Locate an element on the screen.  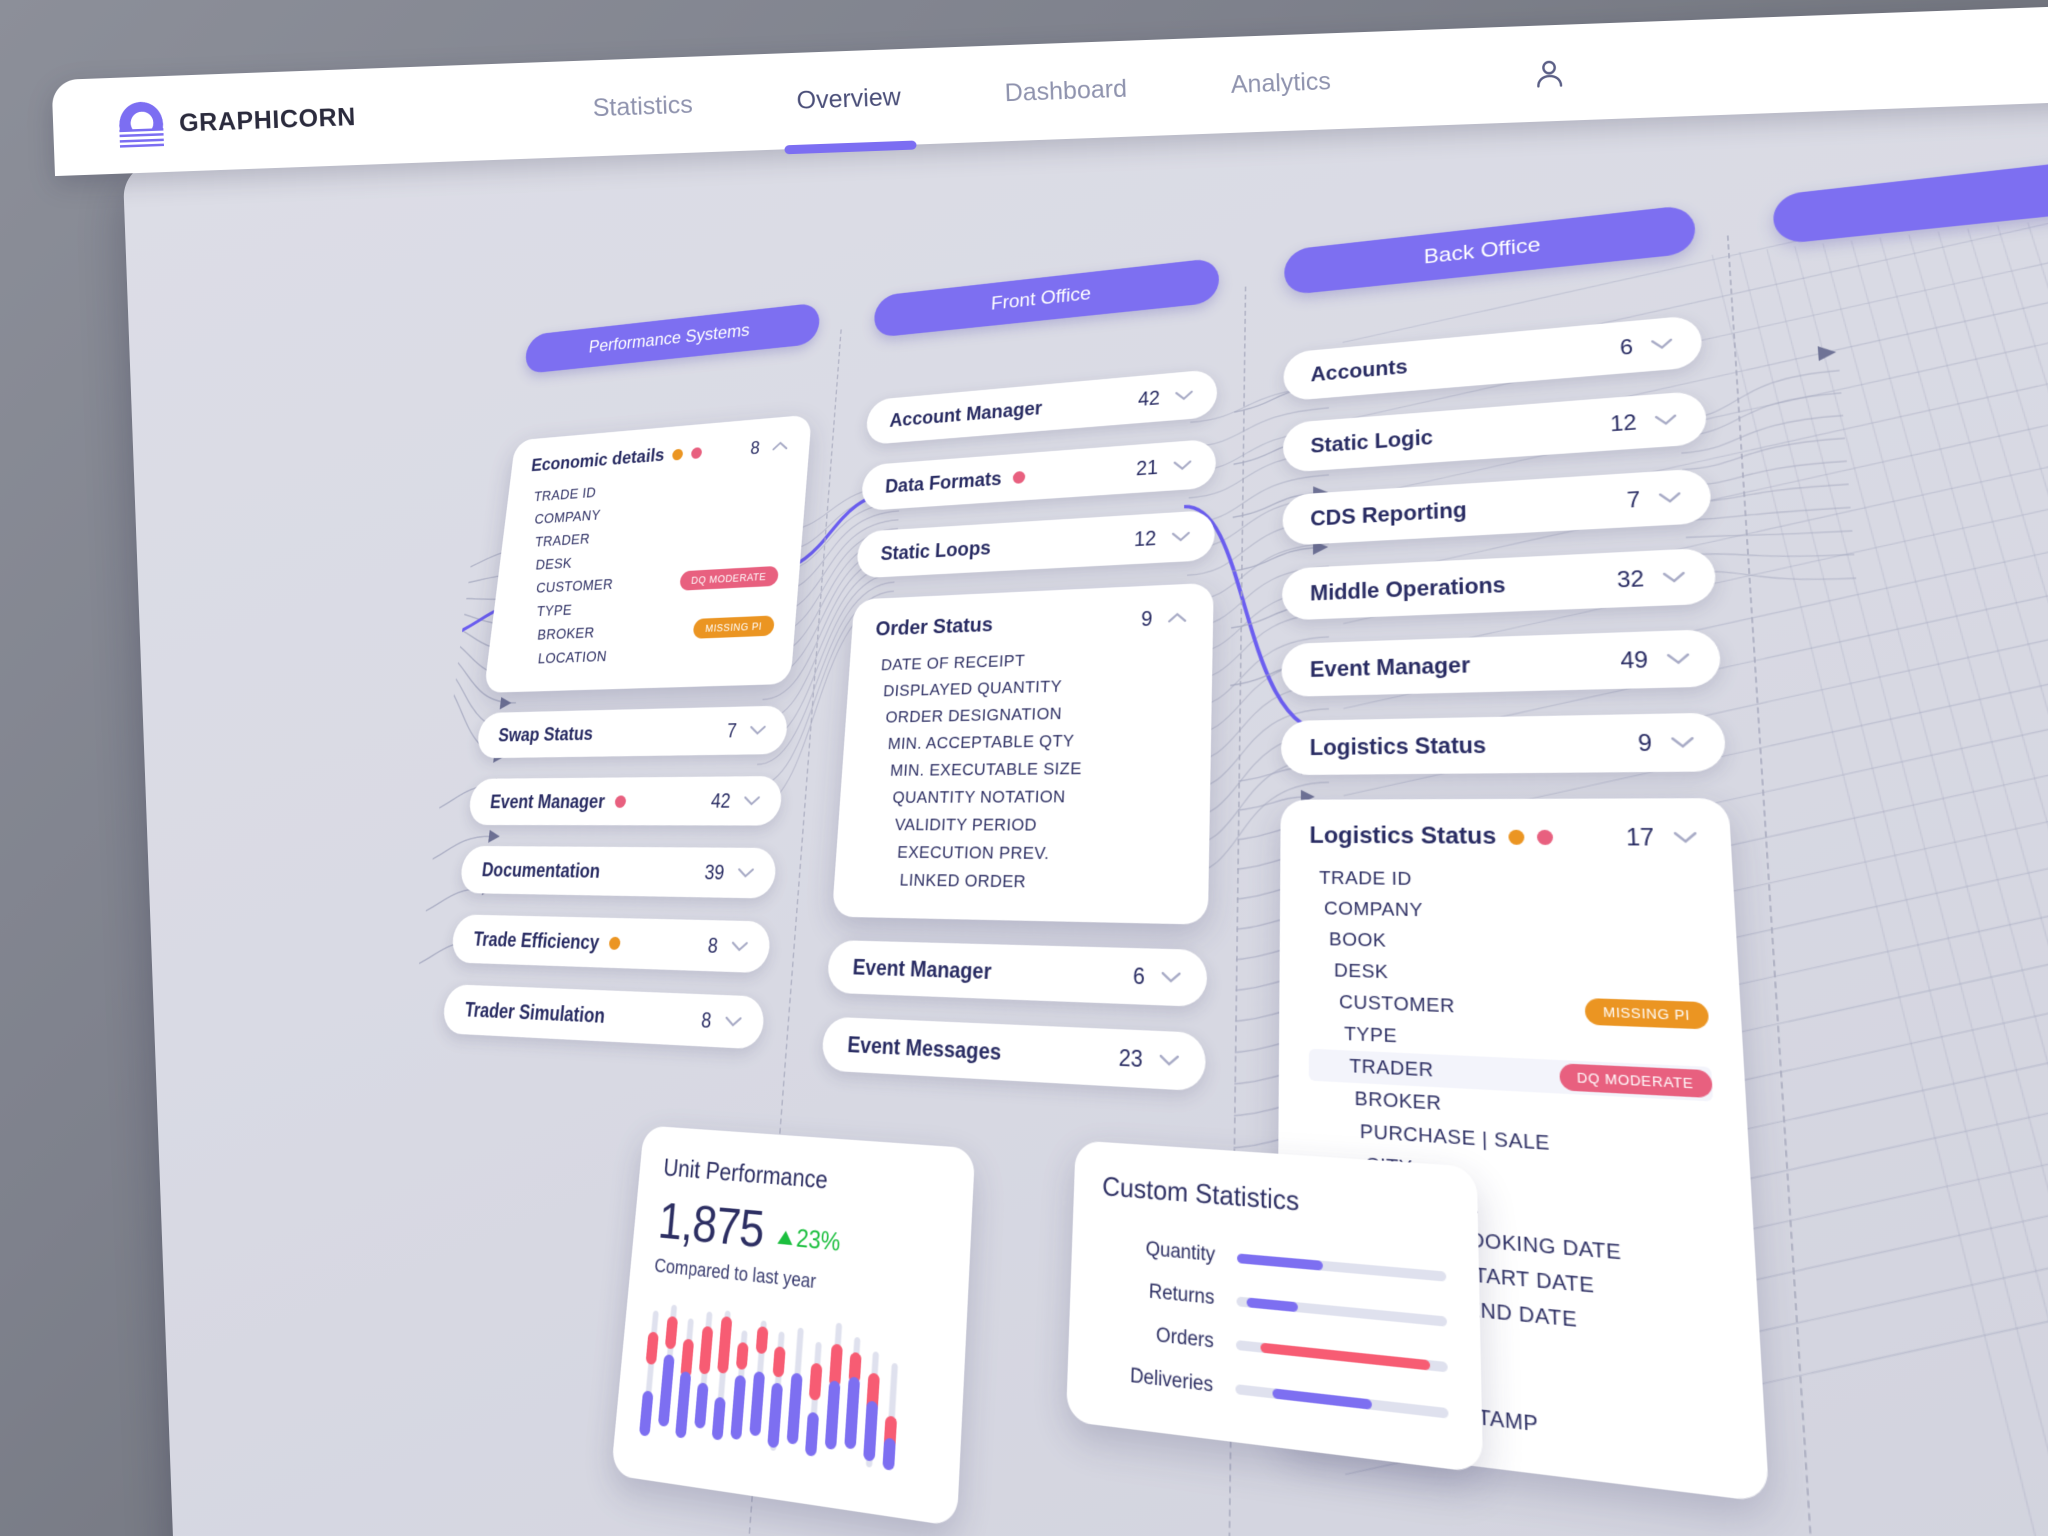
node-row-middle-operations: Middle Operations 32 is located at coordinates (1499, 584).